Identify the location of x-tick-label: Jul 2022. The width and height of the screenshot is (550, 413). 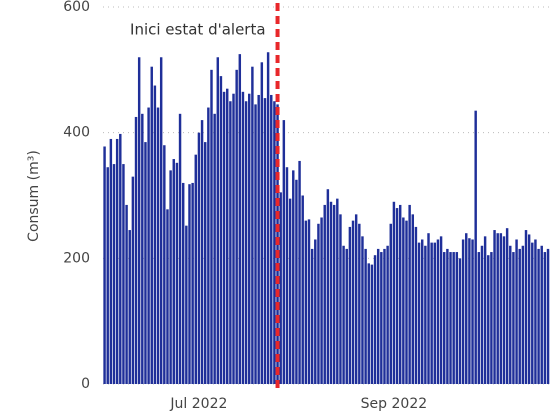
(198, 404).